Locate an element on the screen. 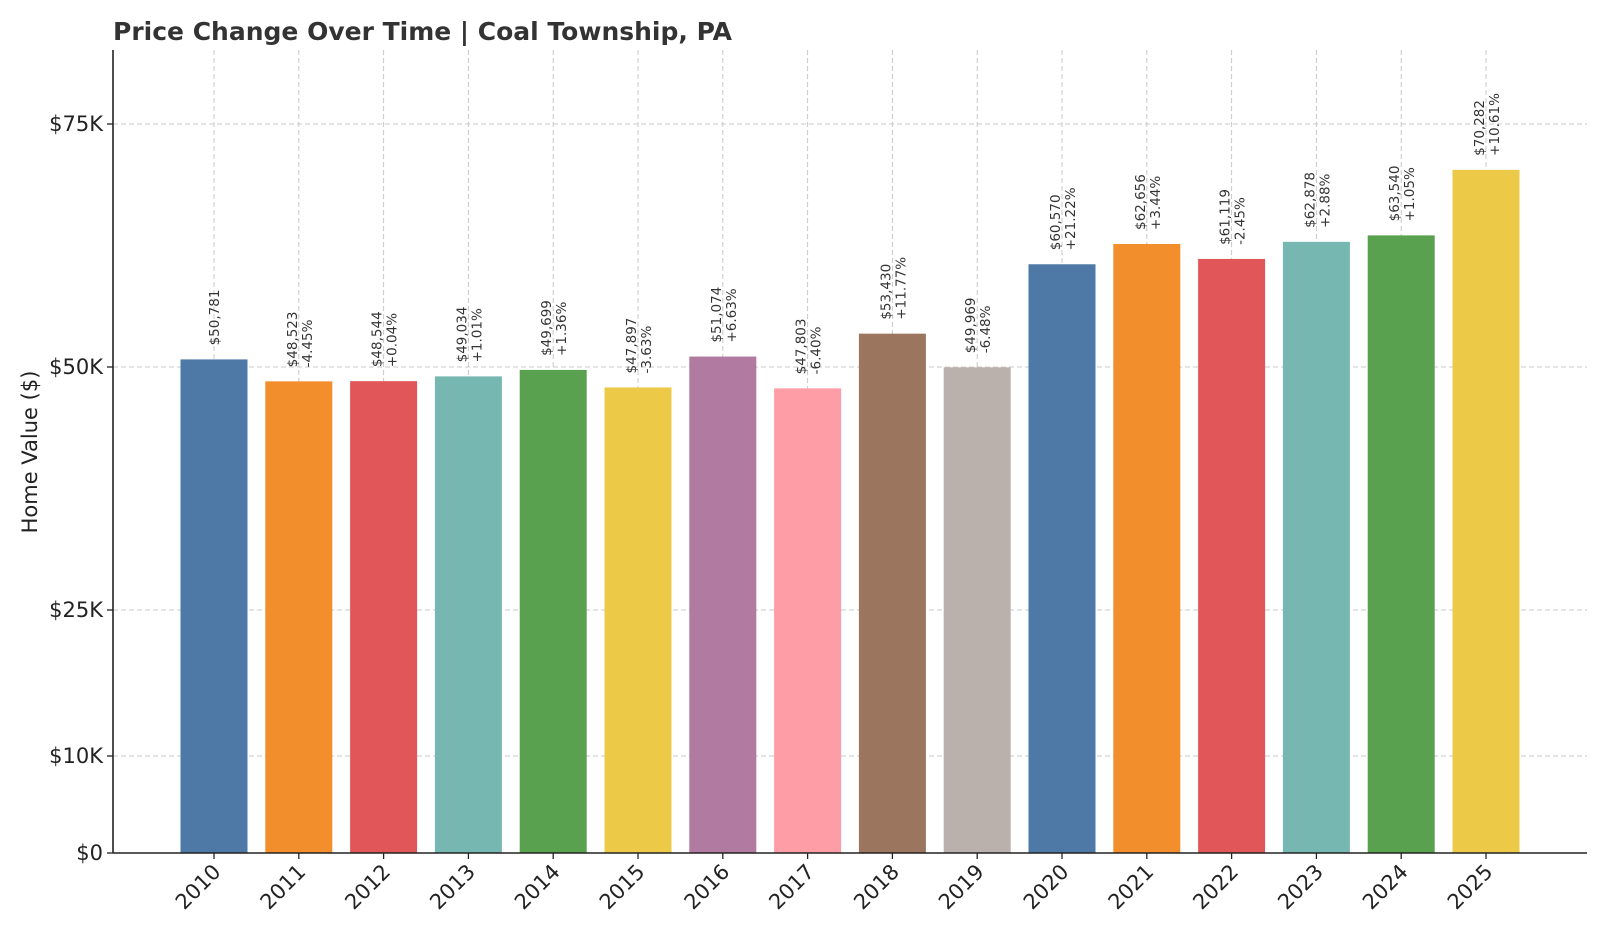  bar-2010 is located at coordinates (214, 606).